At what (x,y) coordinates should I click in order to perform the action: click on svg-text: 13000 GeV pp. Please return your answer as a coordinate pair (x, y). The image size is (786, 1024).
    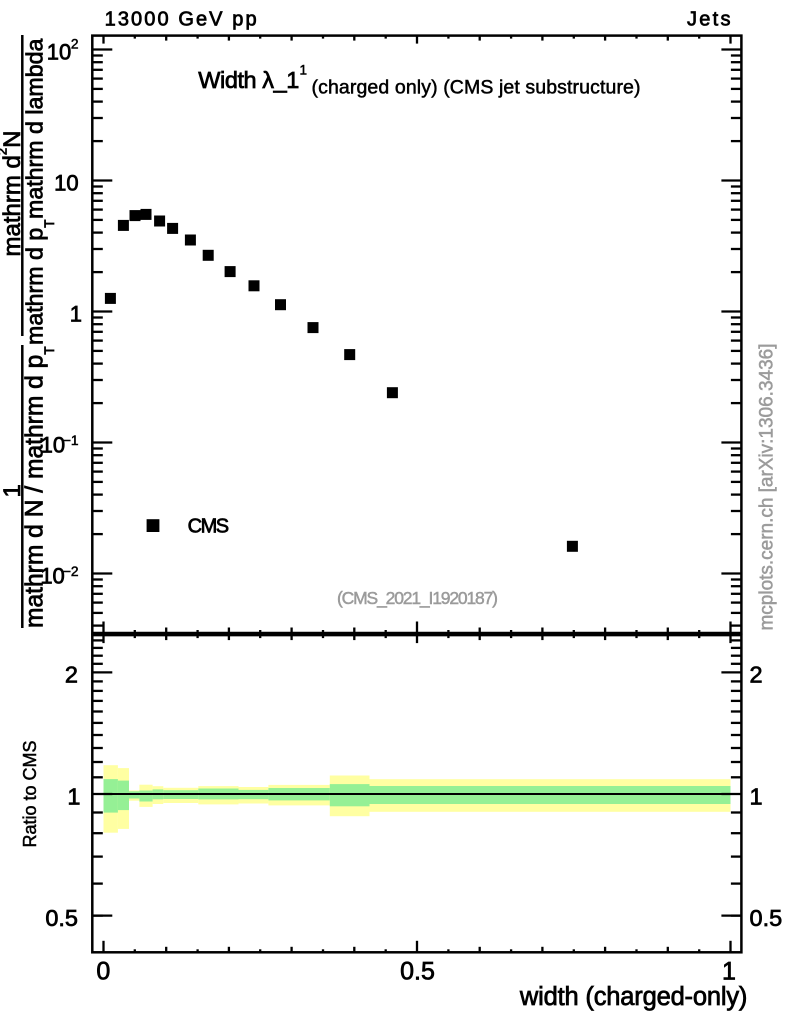
    Looking at the image, I should click on (181, 20).